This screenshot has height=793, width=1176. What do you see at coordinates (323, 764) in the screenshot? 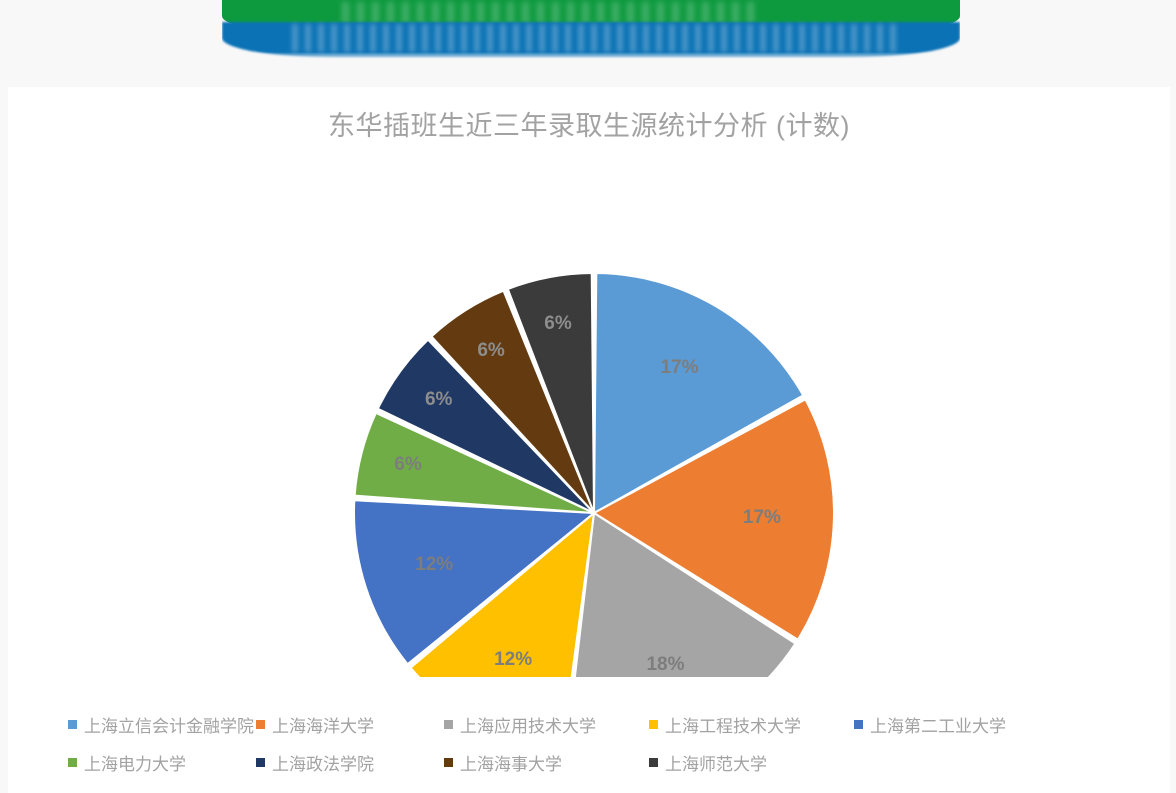
I see `legend-label: 上海政法学院` at bounding box center [323, 764].